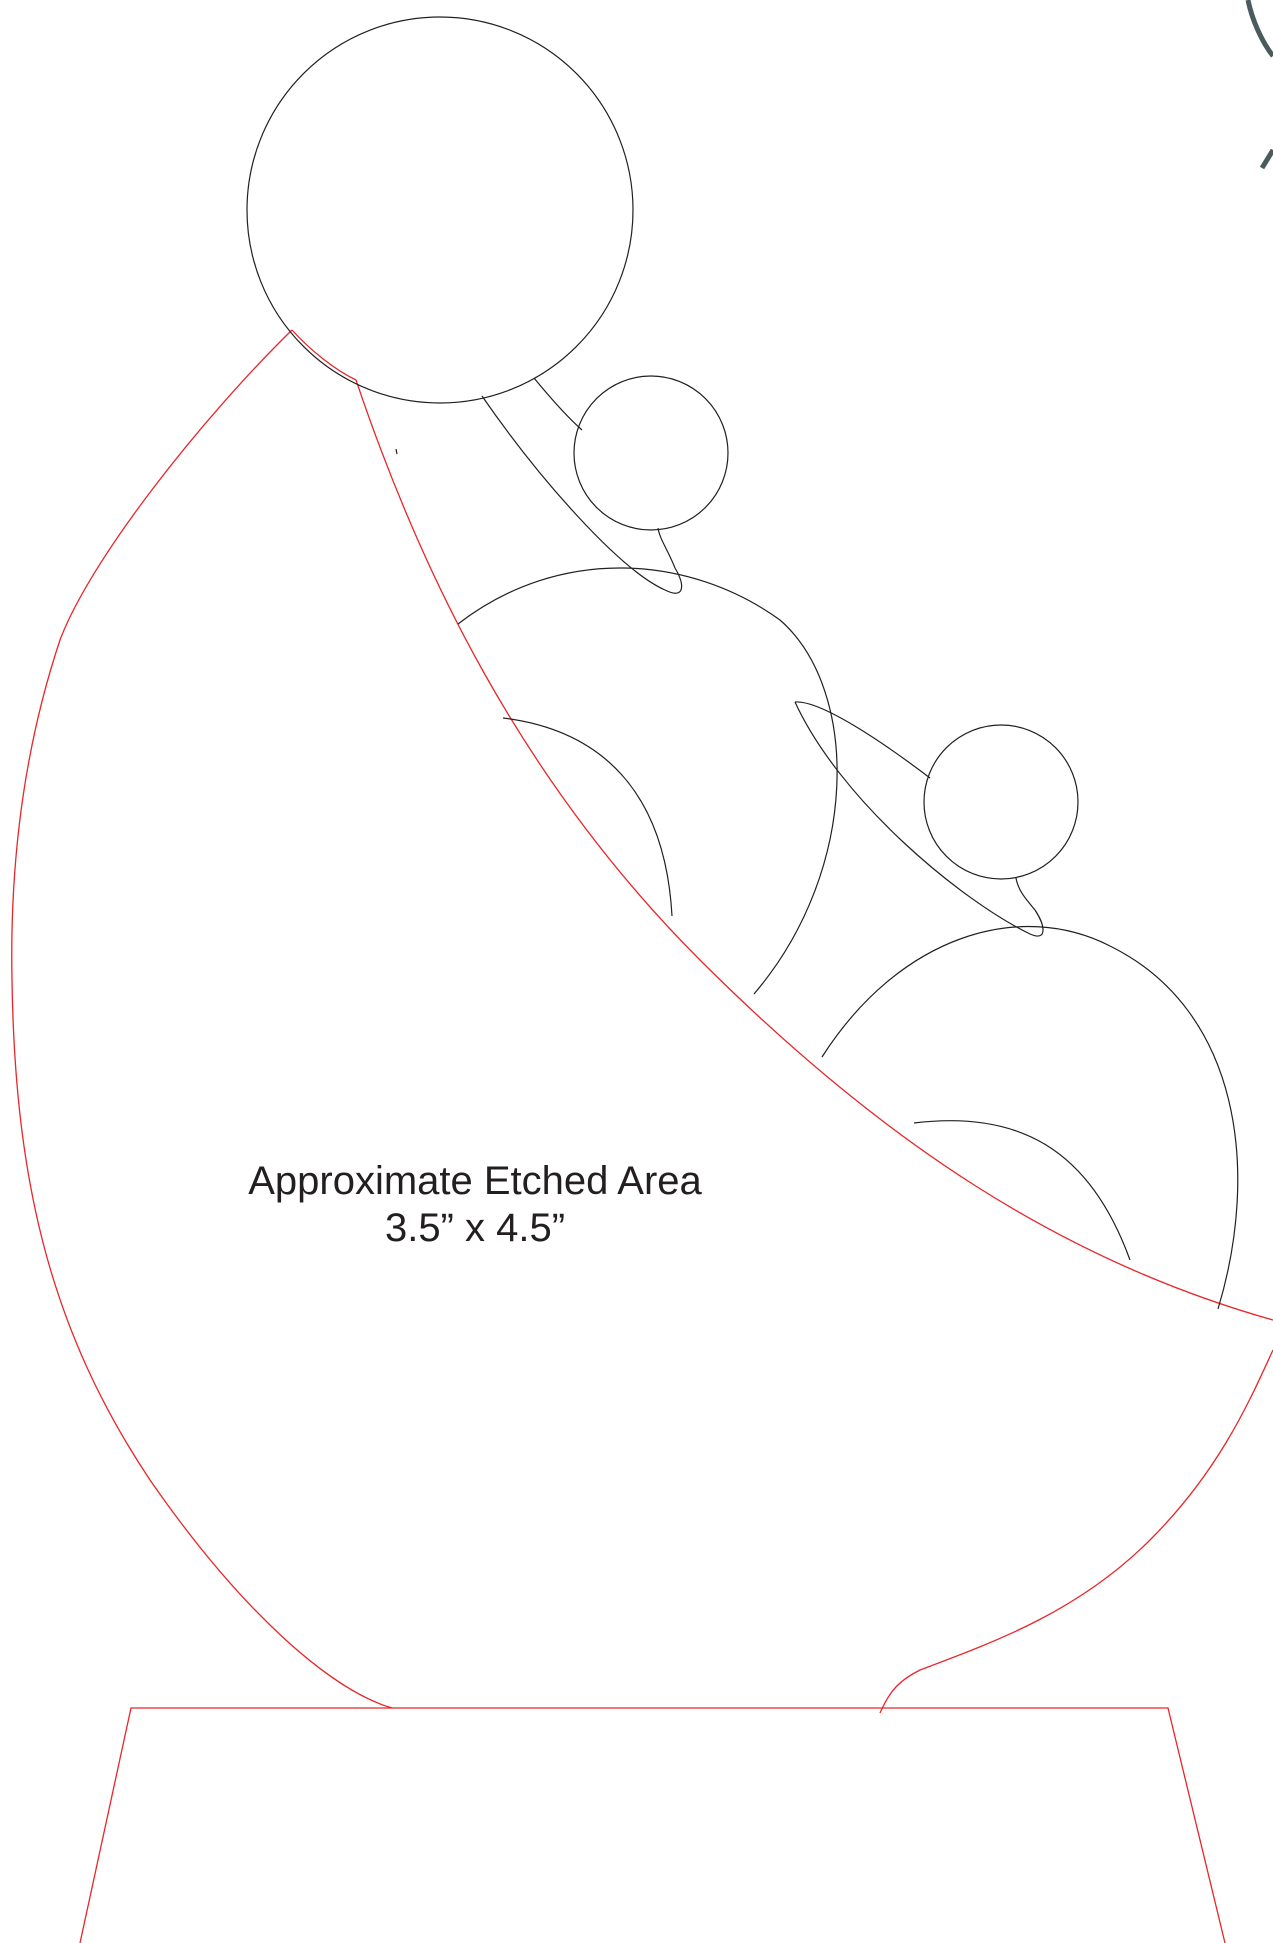  I want to click on etched-area-label: Approximate Etched Area 3.5” x 4.5”, so click(475, 1205).